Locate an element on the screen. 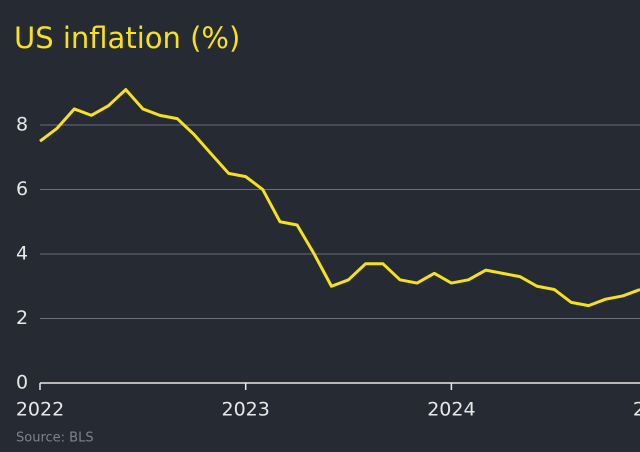 This screenshot has width=640, height=452. chart-title: US inflation (%) is located at coordinates (127, 38).